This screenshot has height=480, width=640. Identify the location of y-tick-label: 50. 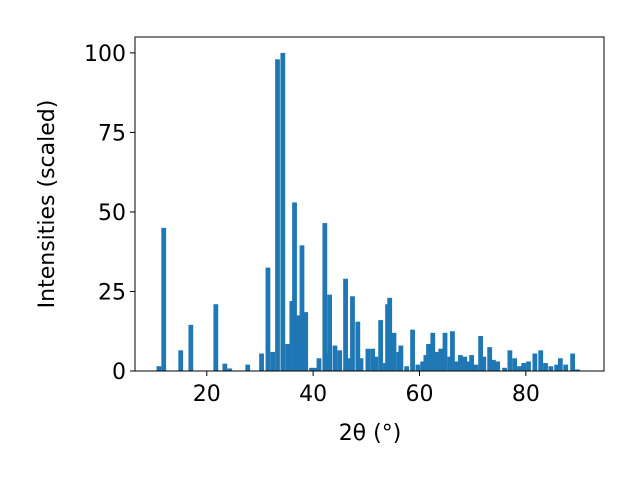
(112, 213).